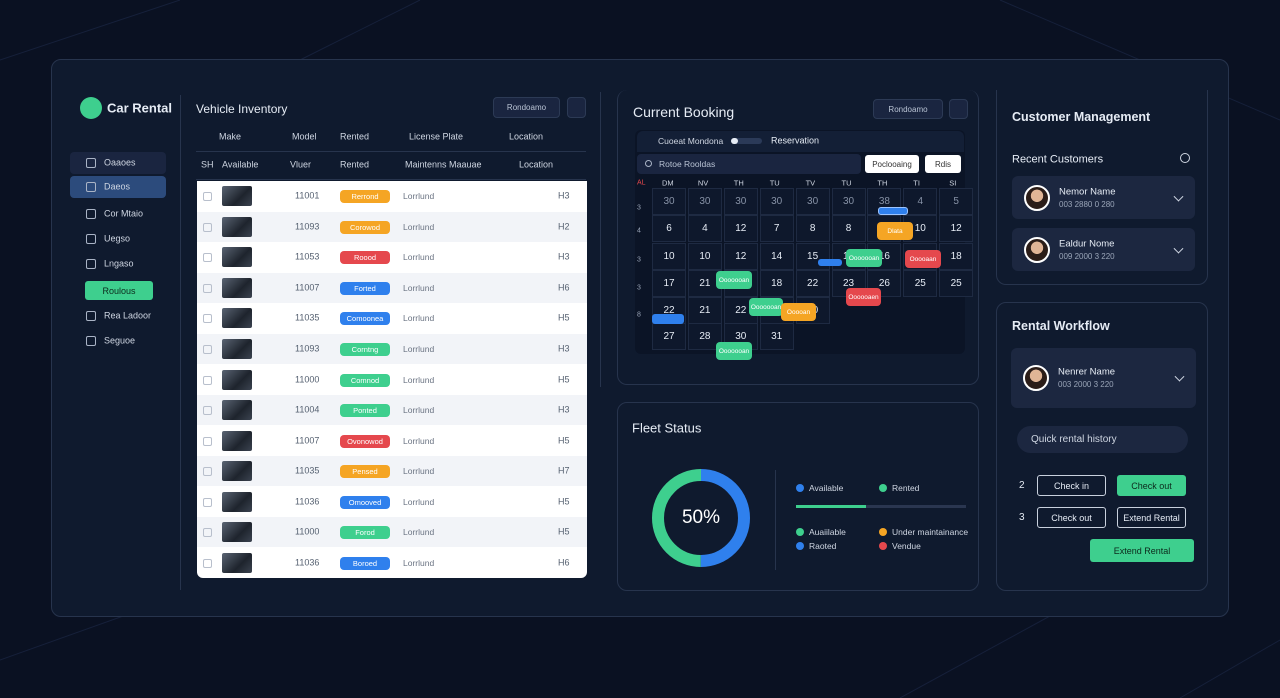 The width and height of the screenshot is (1280, 698). I want to click on vehicle-code: H6, so click(564, 287).